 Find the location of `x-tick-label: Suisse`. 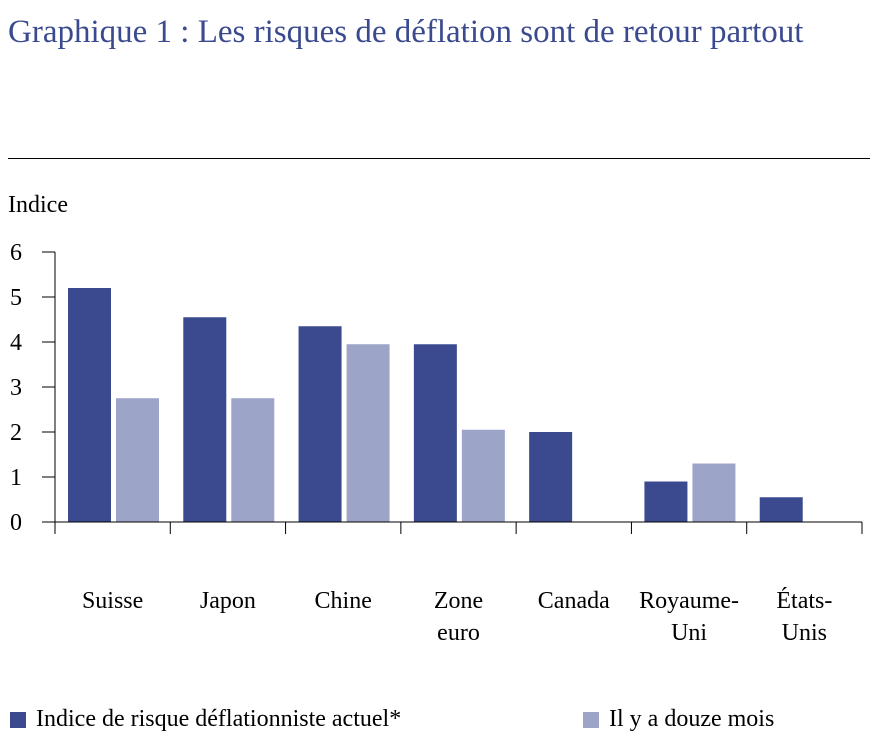

x-tick-label: Suisse is located at coordinates (112, 601).